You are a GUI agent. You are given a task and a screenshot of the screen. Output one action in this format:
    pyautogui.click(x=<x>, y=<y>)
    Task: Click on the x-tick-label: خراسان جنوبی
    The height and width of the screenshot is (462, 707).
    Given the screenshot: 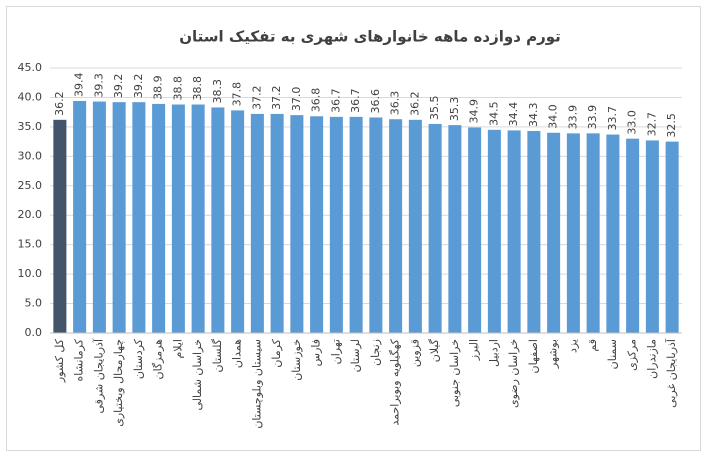 What is the action you would take?
    pyautogui.click(x=454, y=373)
    